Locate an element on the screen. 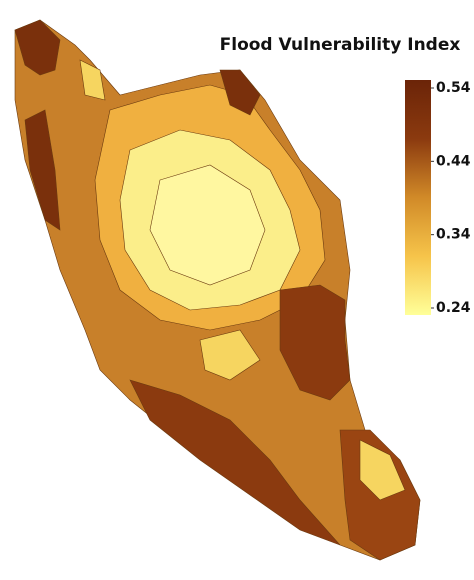 The image size is (474, 580). colorbar-tick-label: 0.34 is located at coordinates (453, 235).